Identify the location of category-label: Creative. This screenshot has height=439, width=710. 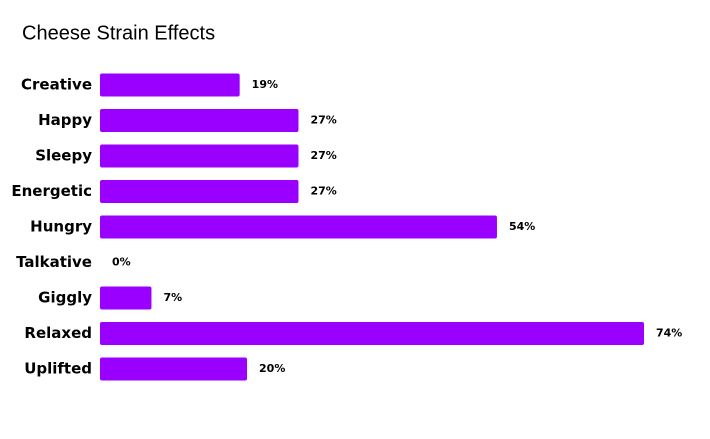
(56, 85).